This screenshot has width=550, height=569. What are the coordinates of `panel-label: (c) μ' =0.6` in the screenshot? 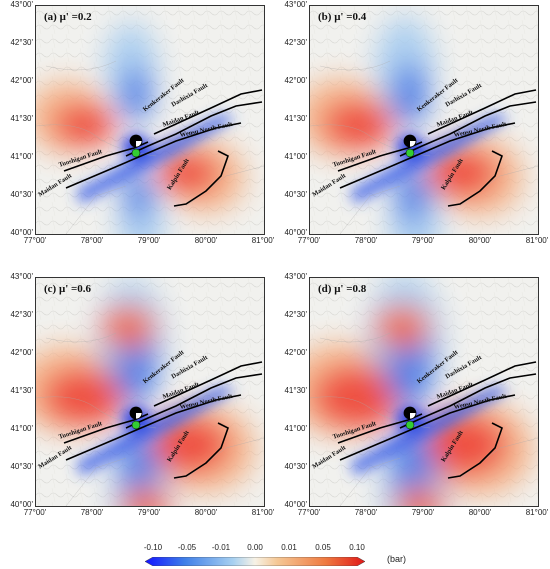 It's located at (68, 289).